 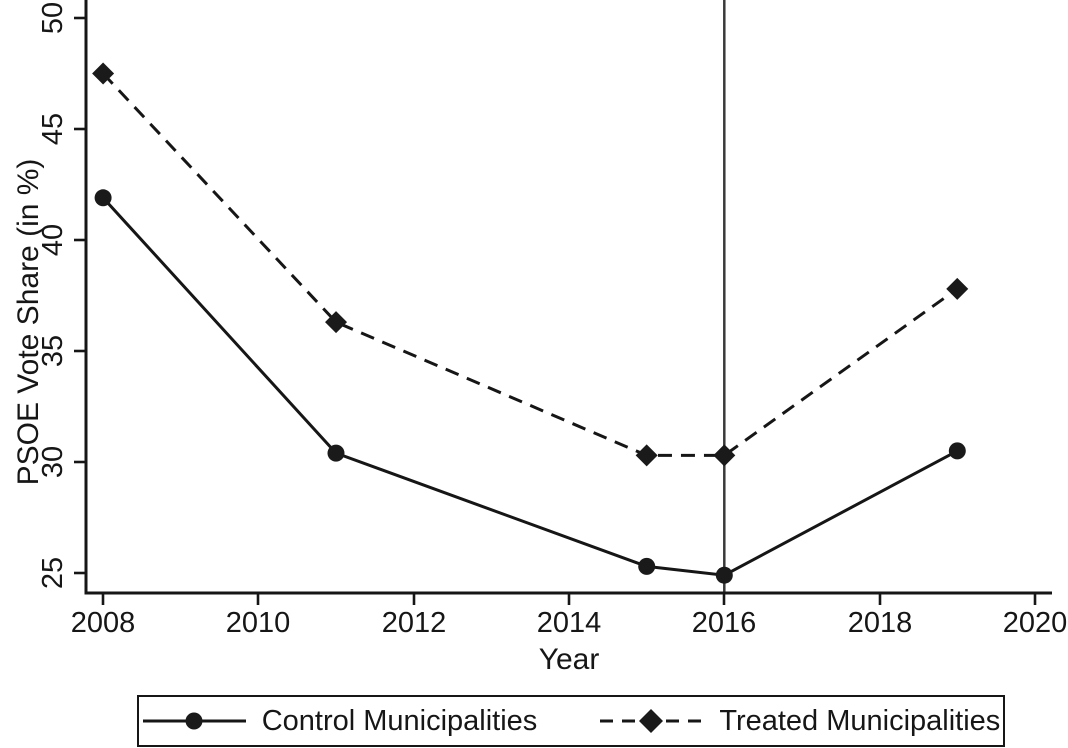 What do you see at coordinates (399, 720) in the screenshot?
I see `legend-label-control: Control Municipalities` at bounding box center [399, 720].